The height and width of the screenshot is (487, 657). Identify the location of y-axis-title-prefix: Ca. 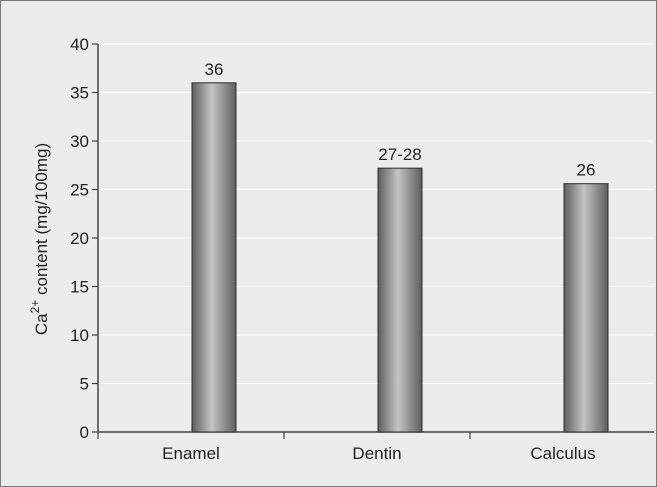
(41, 324).